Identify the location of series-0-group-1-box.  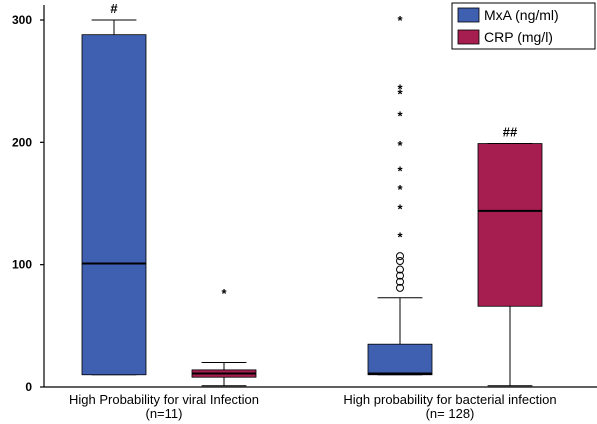
(400, 359).